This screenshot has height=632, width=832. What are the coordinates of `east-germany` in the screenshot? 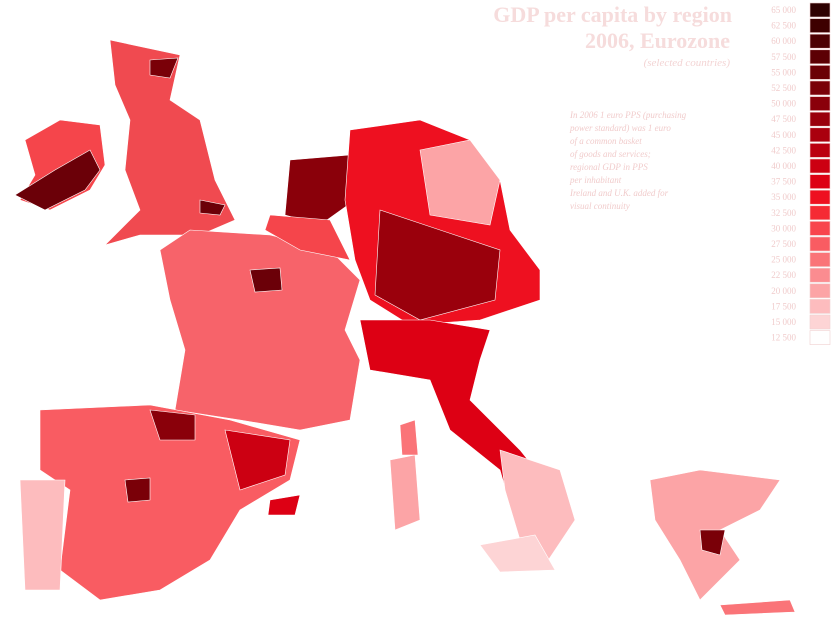 It's located at (460, 182).